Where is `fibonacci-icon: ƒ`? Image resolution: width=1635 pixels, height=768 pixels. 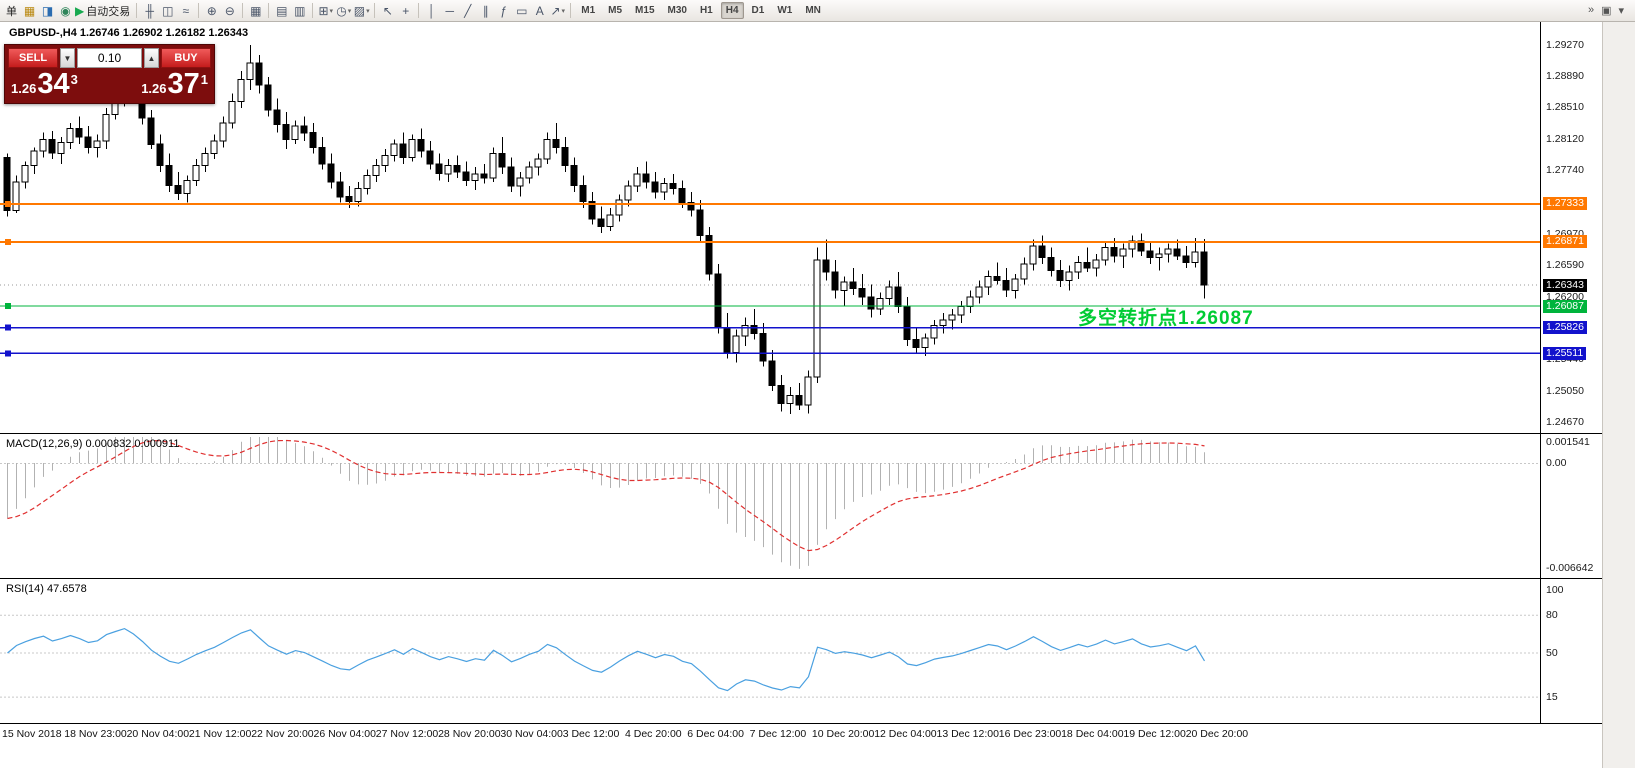
fibonacci-icon: ƒ is located at coordinates (504, 10).